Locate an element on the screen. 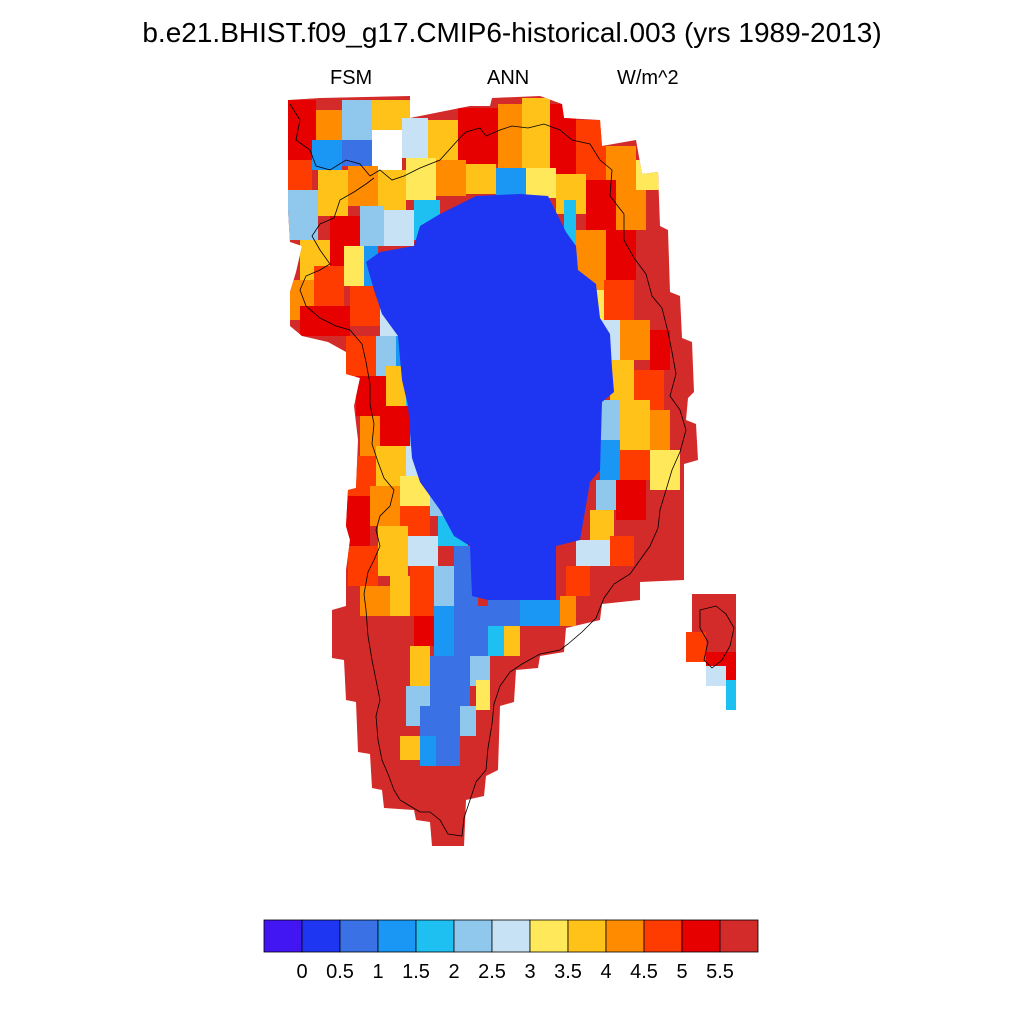 This screenshot has height=1024, width=1024. colorbar is located at coordinates (511, 936).